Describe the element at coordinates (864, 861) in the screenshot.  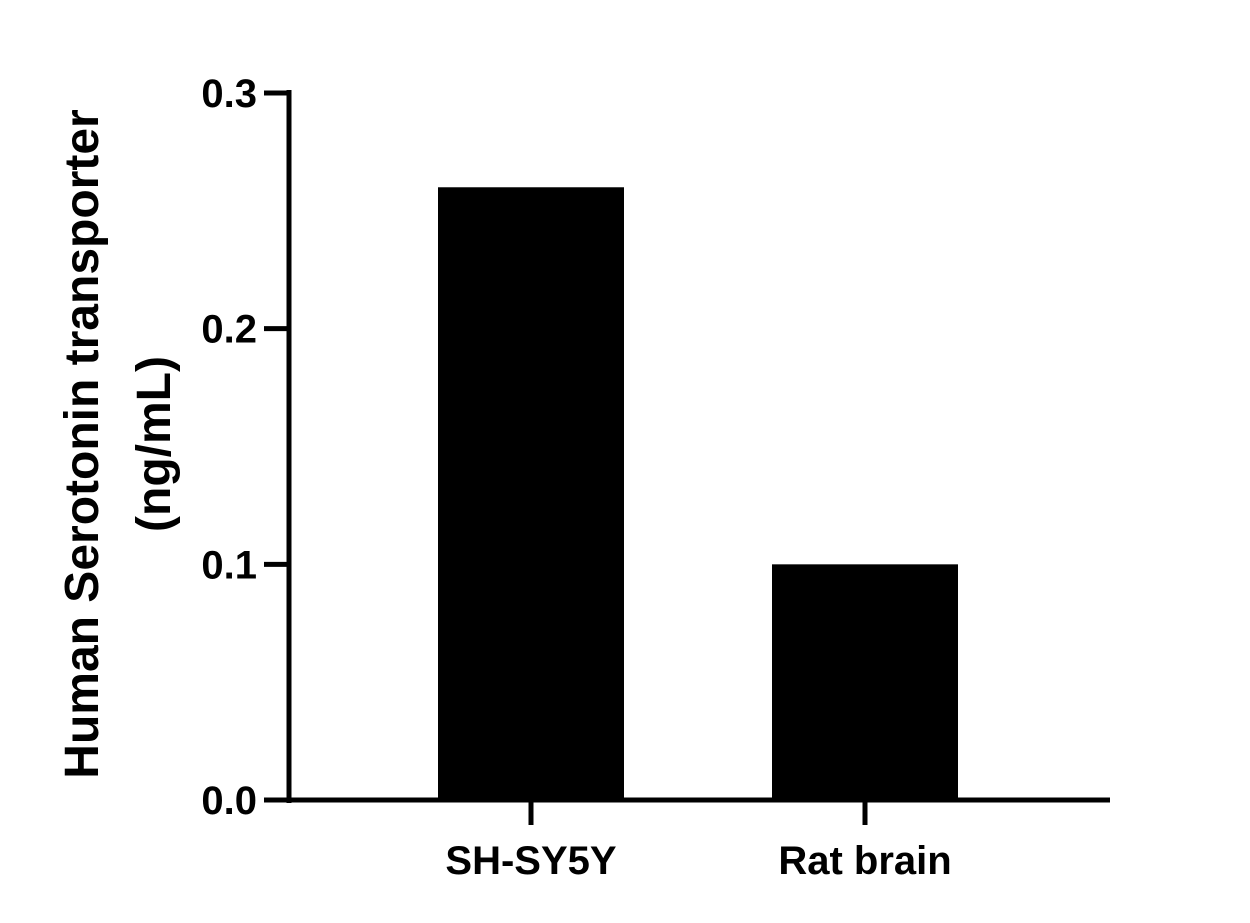
I see `x-tick-label: Rat brain` at that location.